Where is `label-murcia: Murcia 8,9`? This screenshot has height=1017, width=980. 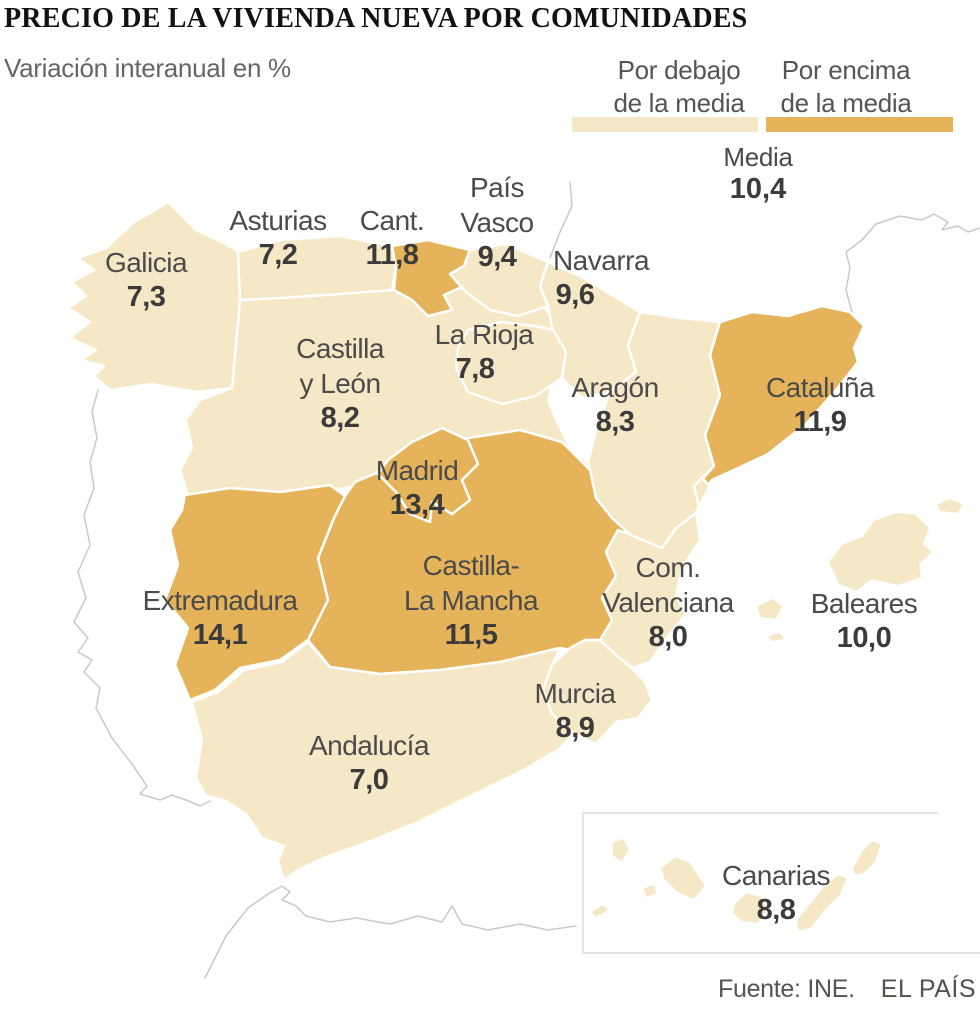
label-murcia: Murcia 8,9 is located at coordinates (575, 711).